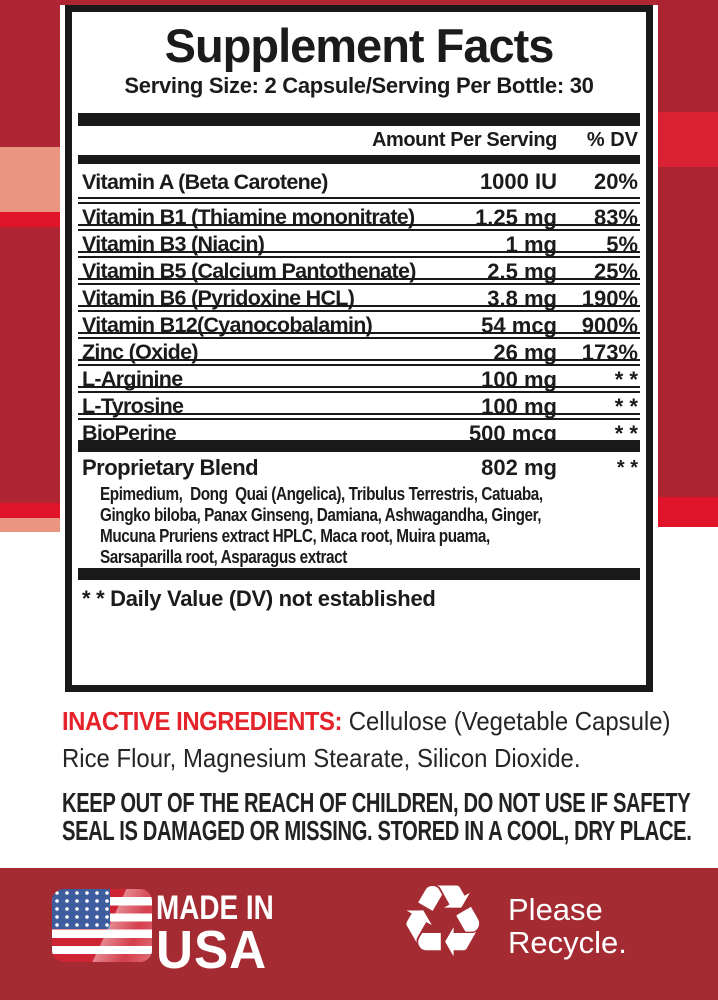 This screenshot has width=718, height=1000. What do you see at coordinates (30, 266) in the screenshot?
I see `backdrop-left` at bounding box center [30, 266].